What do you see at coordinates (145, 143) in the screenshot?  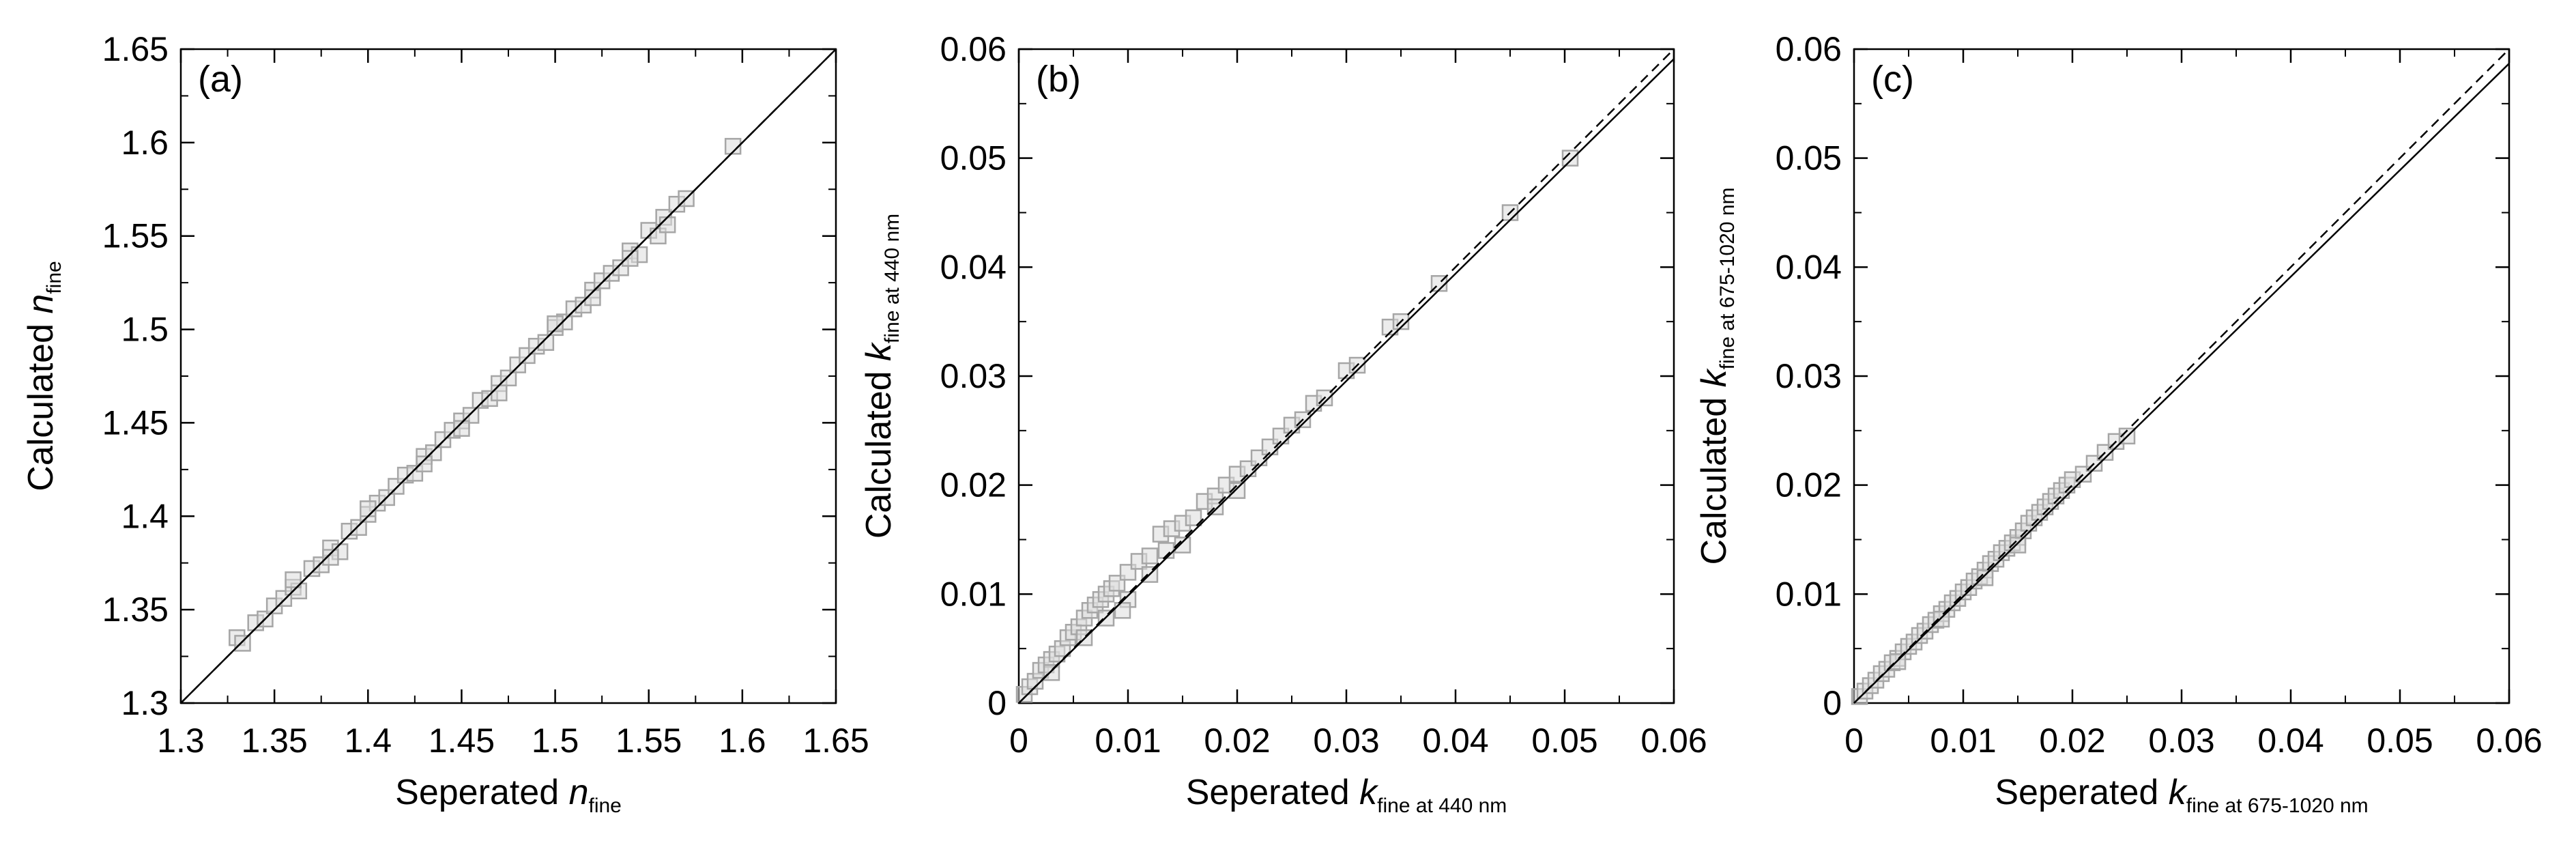 I see `y-tick-label: 1.6` at bounding box center [145, 143].